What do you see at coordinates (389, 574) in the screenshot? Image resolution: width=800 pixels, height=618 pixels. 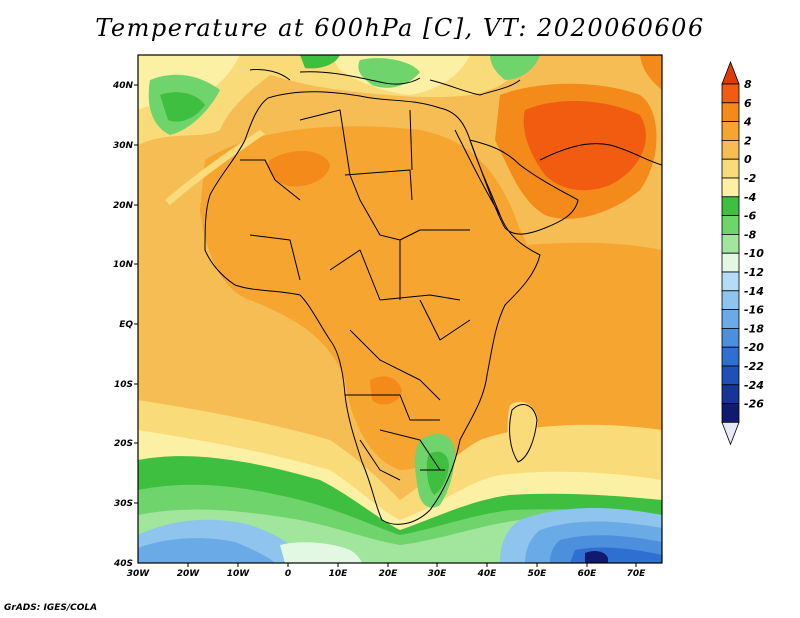 I see `lon-tick-label: 20E` at bounding box center [389, 574].